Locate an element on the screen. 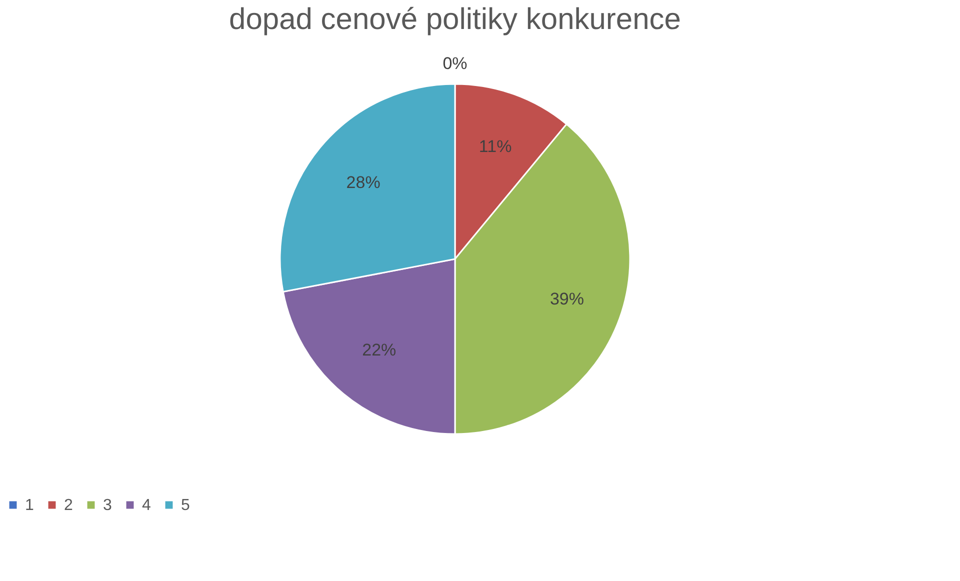  data-label: 11% is located at coordinates (495, 146).